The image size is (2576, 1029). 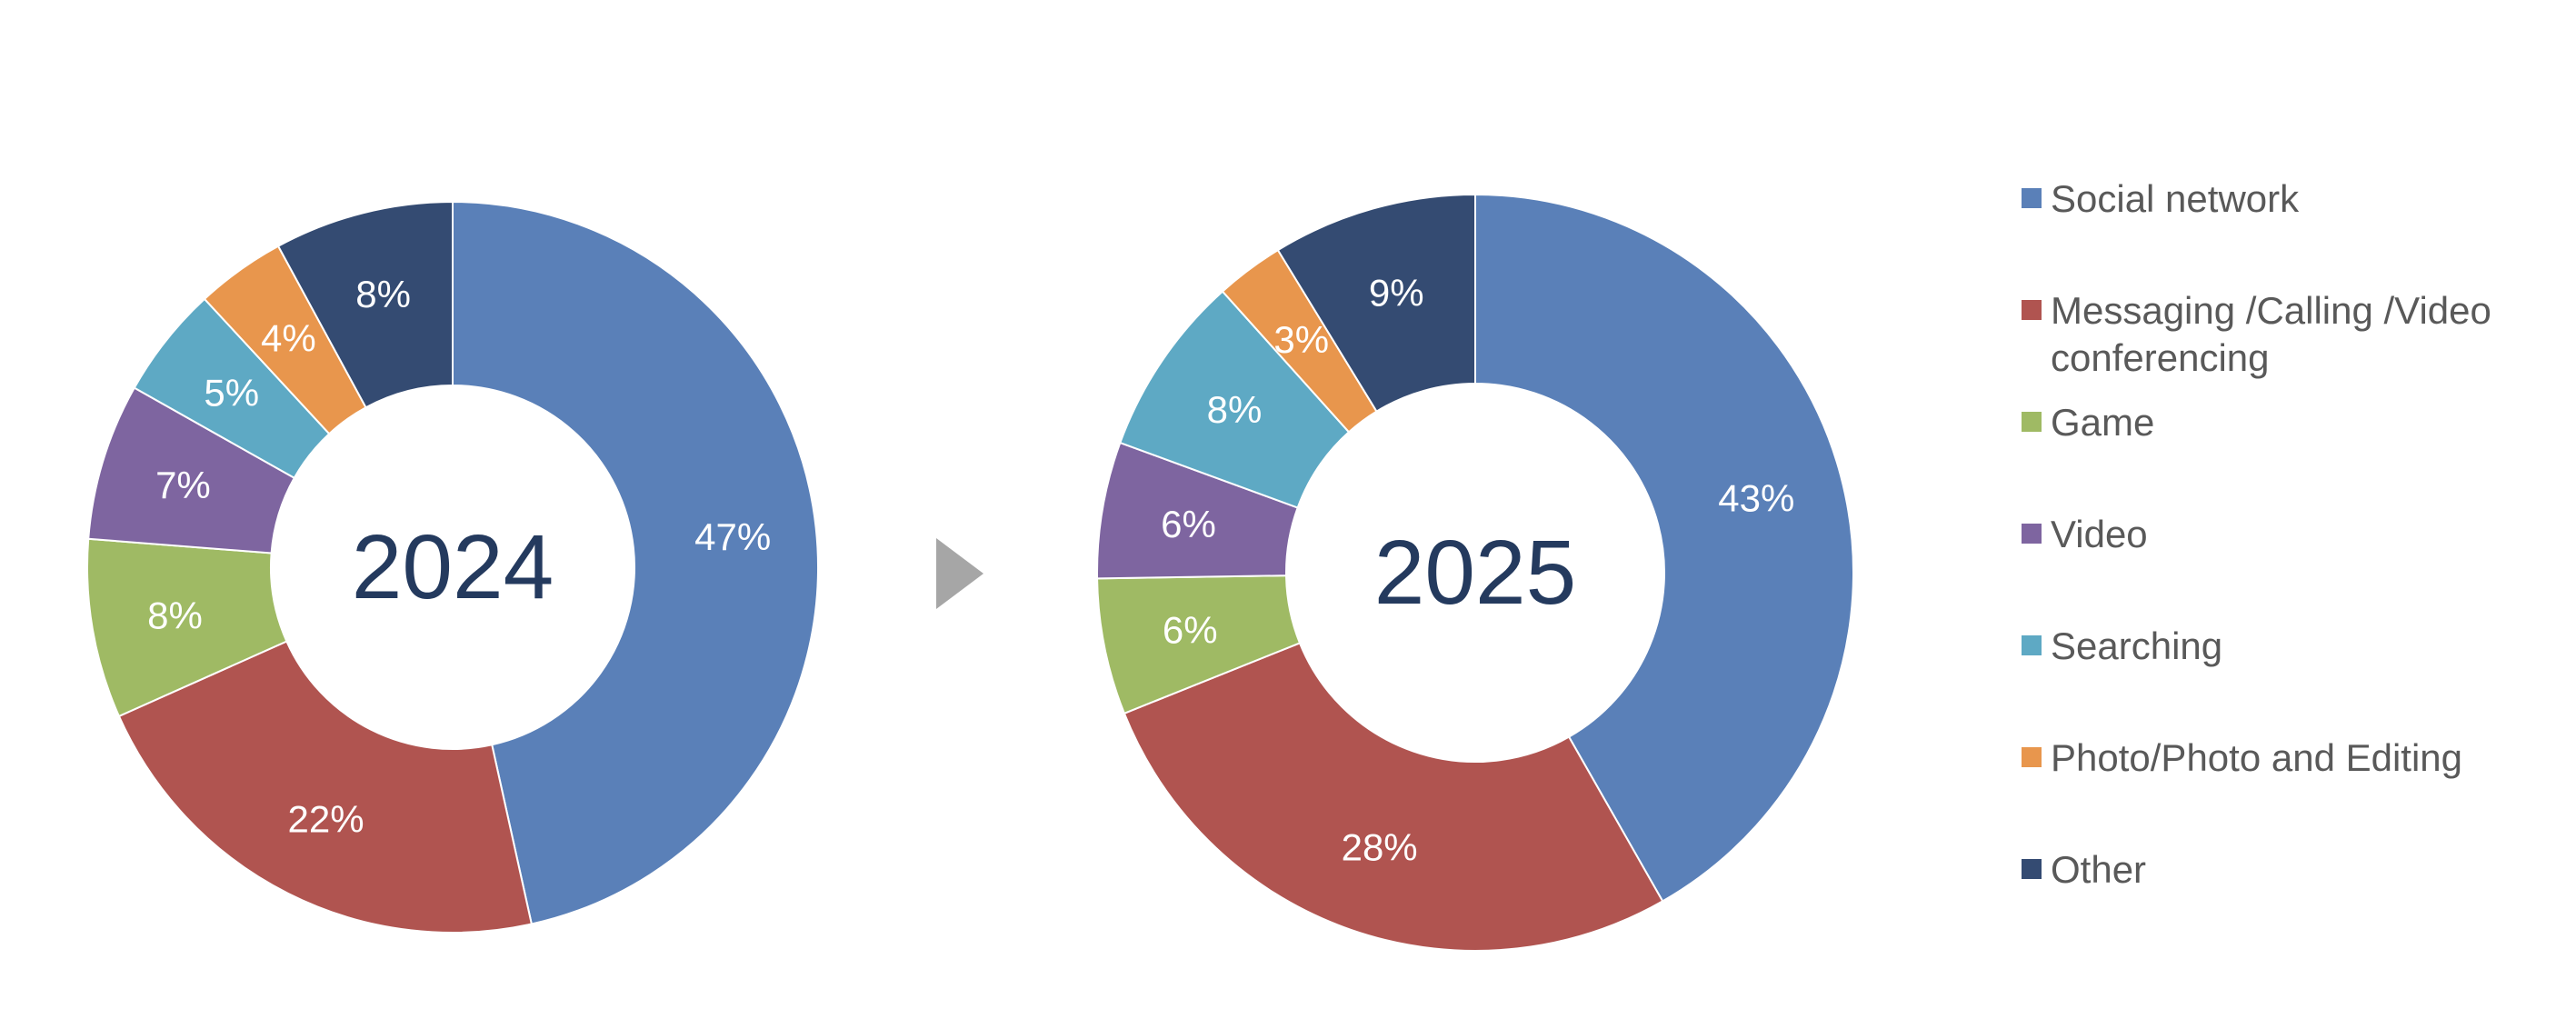 I want to click on legend-item-photo-photo-and-editing: Photo/Photo and Editing, so click(x=2242, y=757).